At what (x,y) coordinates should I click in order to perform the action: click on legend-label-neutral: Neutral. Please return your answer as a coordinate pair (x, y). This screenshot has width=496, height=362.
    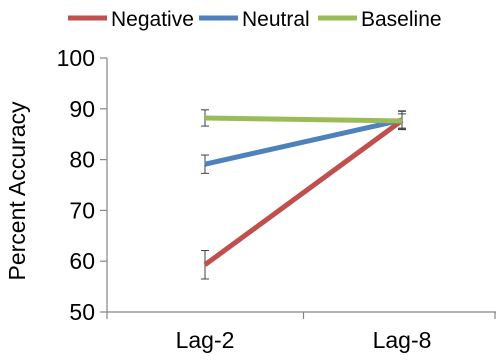
    Looking at the image, I should click on (276, 19).